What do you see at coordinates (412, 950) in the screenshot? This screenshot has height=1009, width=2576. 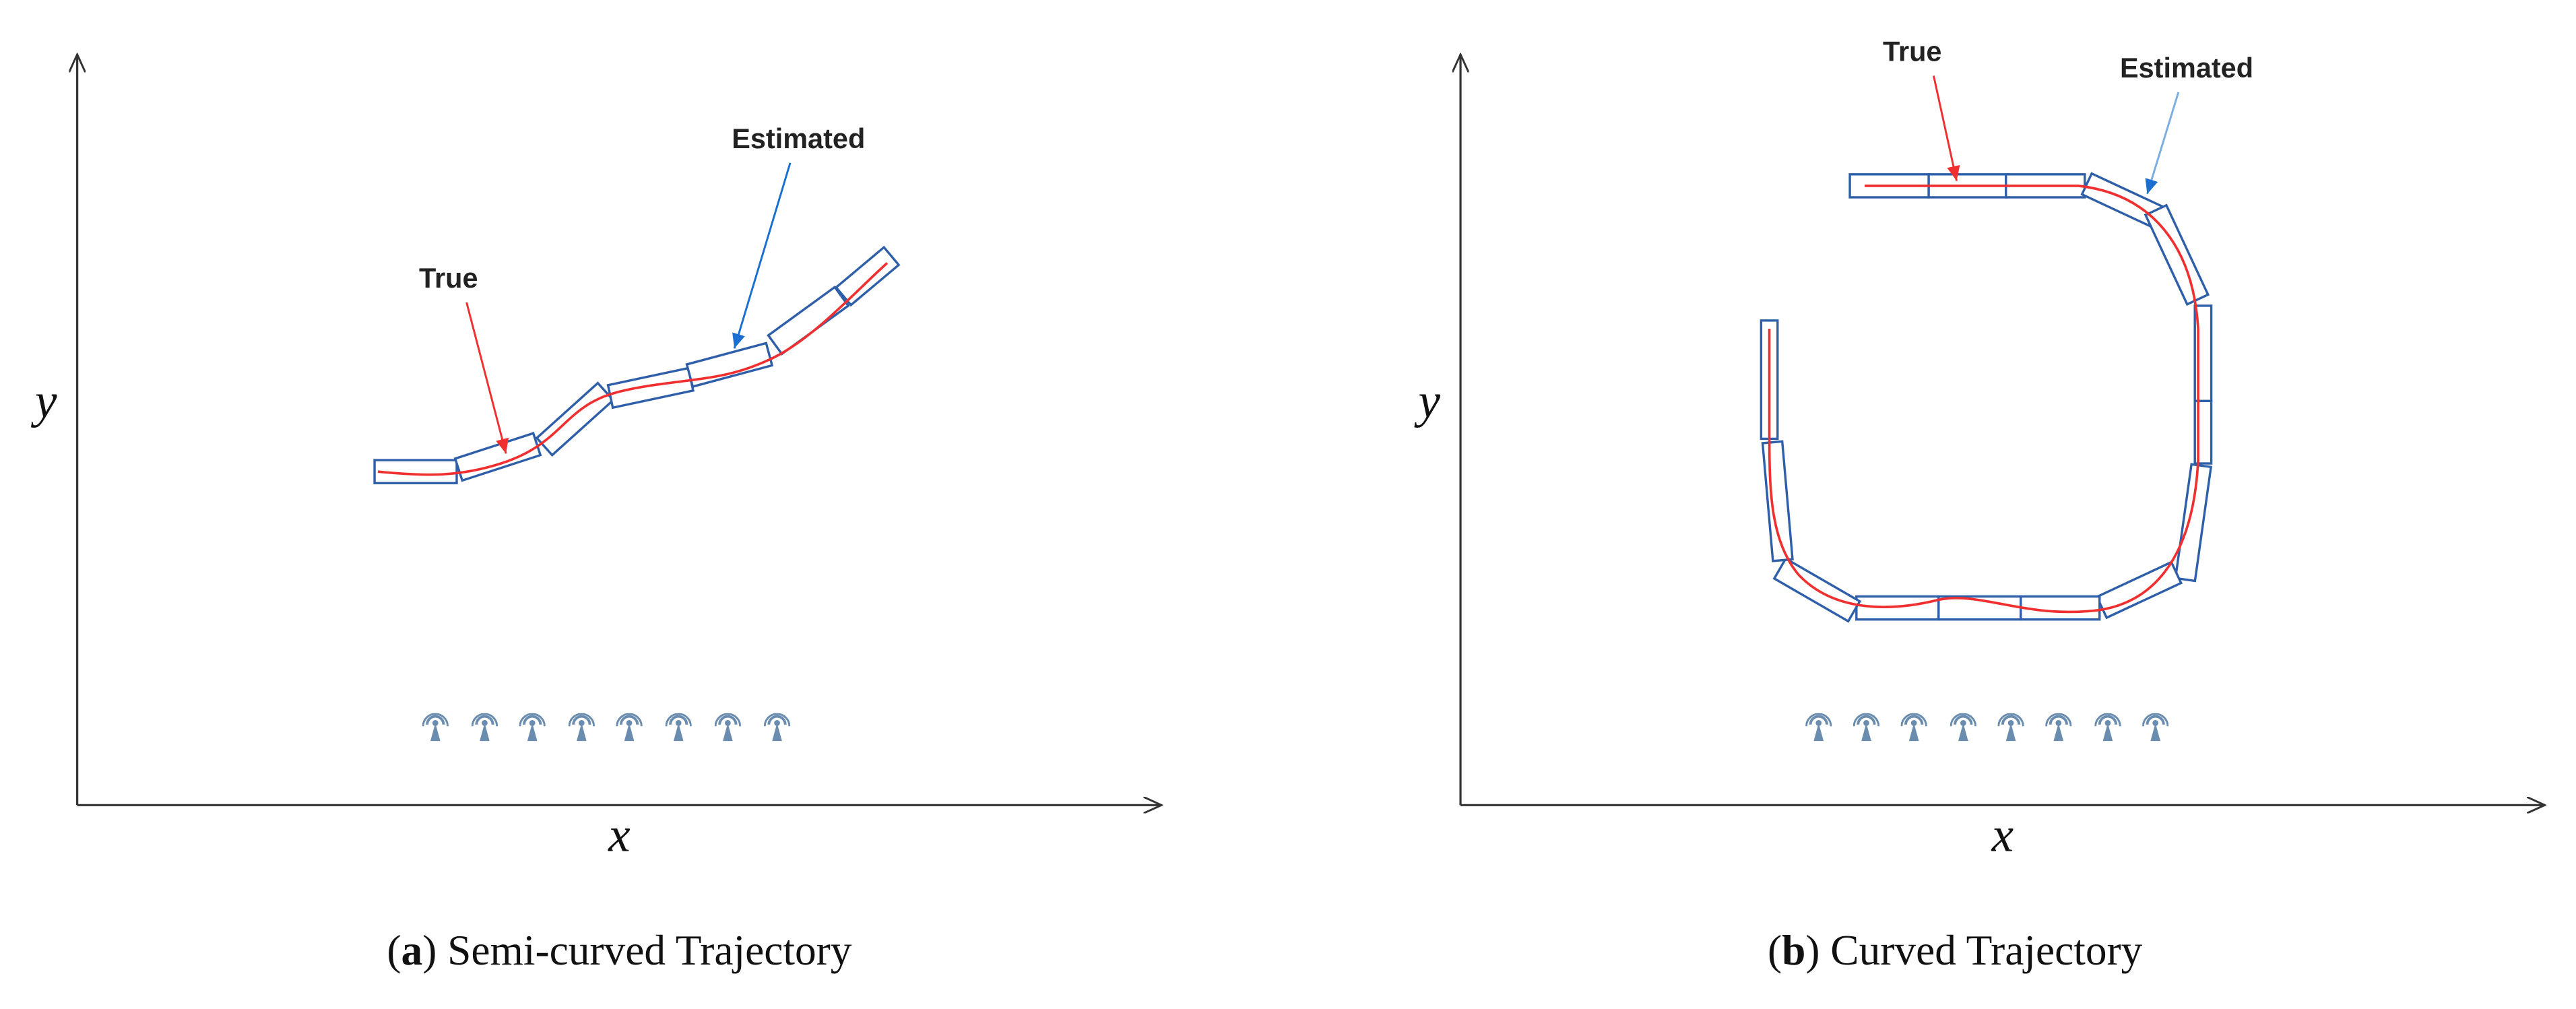 I see `caption-letter: a` at bounding box center [412, 950].